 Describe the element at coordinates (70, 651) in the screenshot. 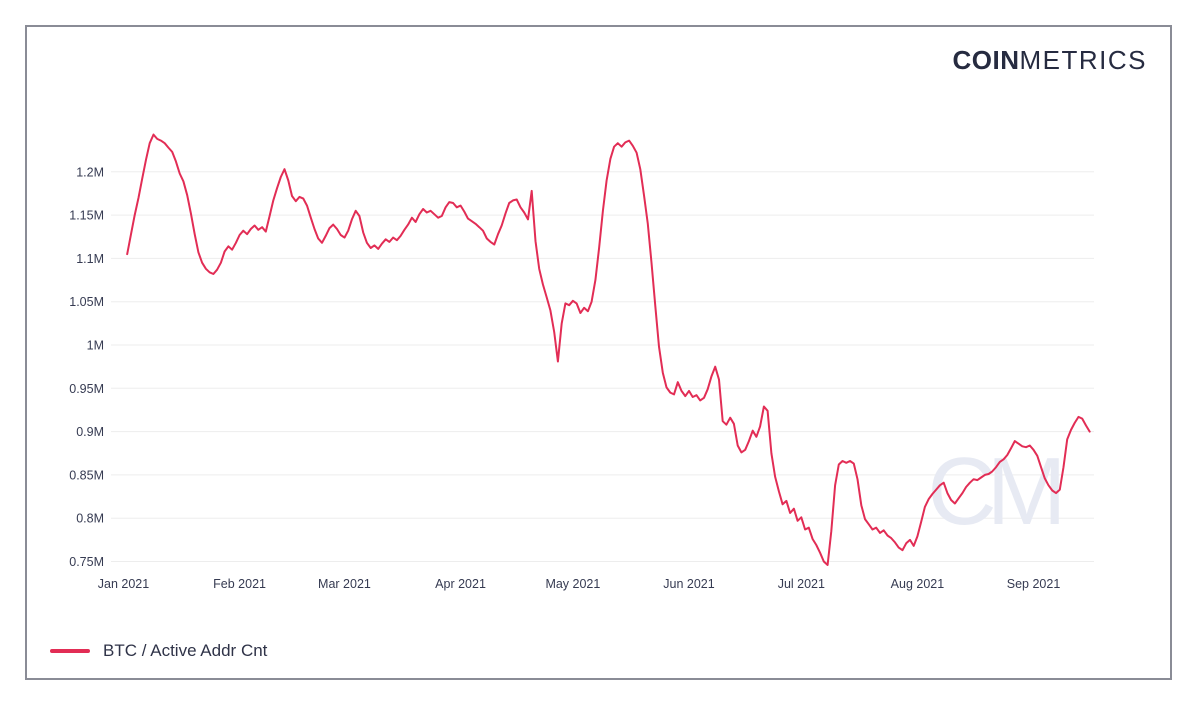

I see `legend-swatch` at that location.